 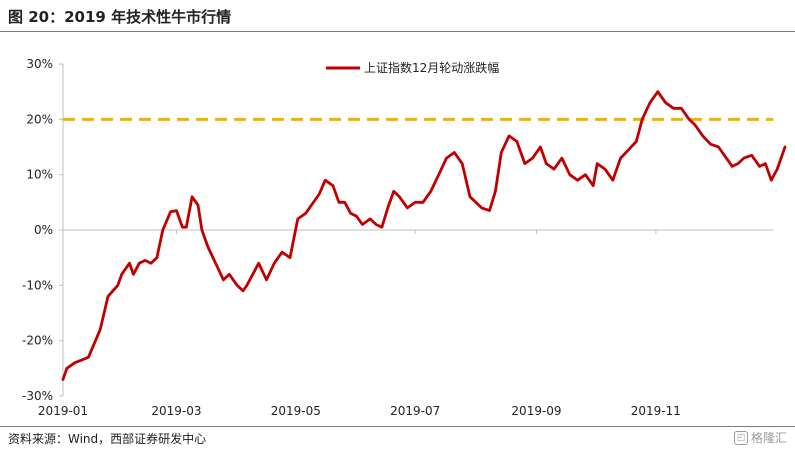 What do you see at coordinates (740, 437) in the screenshot?
I see `glh-logo-icon: ◰` at bounding box center [740, 437].